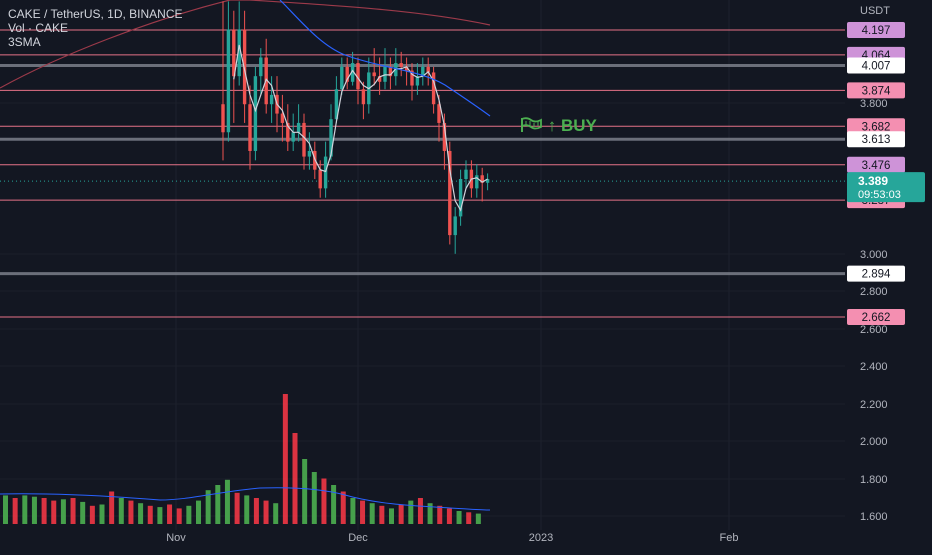 This screenshot has width=932, height=555. What do you see at coordinates (729, 538) in the screenshot?
I see `x-tick-label: Feb` at bounding box center [729, 538].